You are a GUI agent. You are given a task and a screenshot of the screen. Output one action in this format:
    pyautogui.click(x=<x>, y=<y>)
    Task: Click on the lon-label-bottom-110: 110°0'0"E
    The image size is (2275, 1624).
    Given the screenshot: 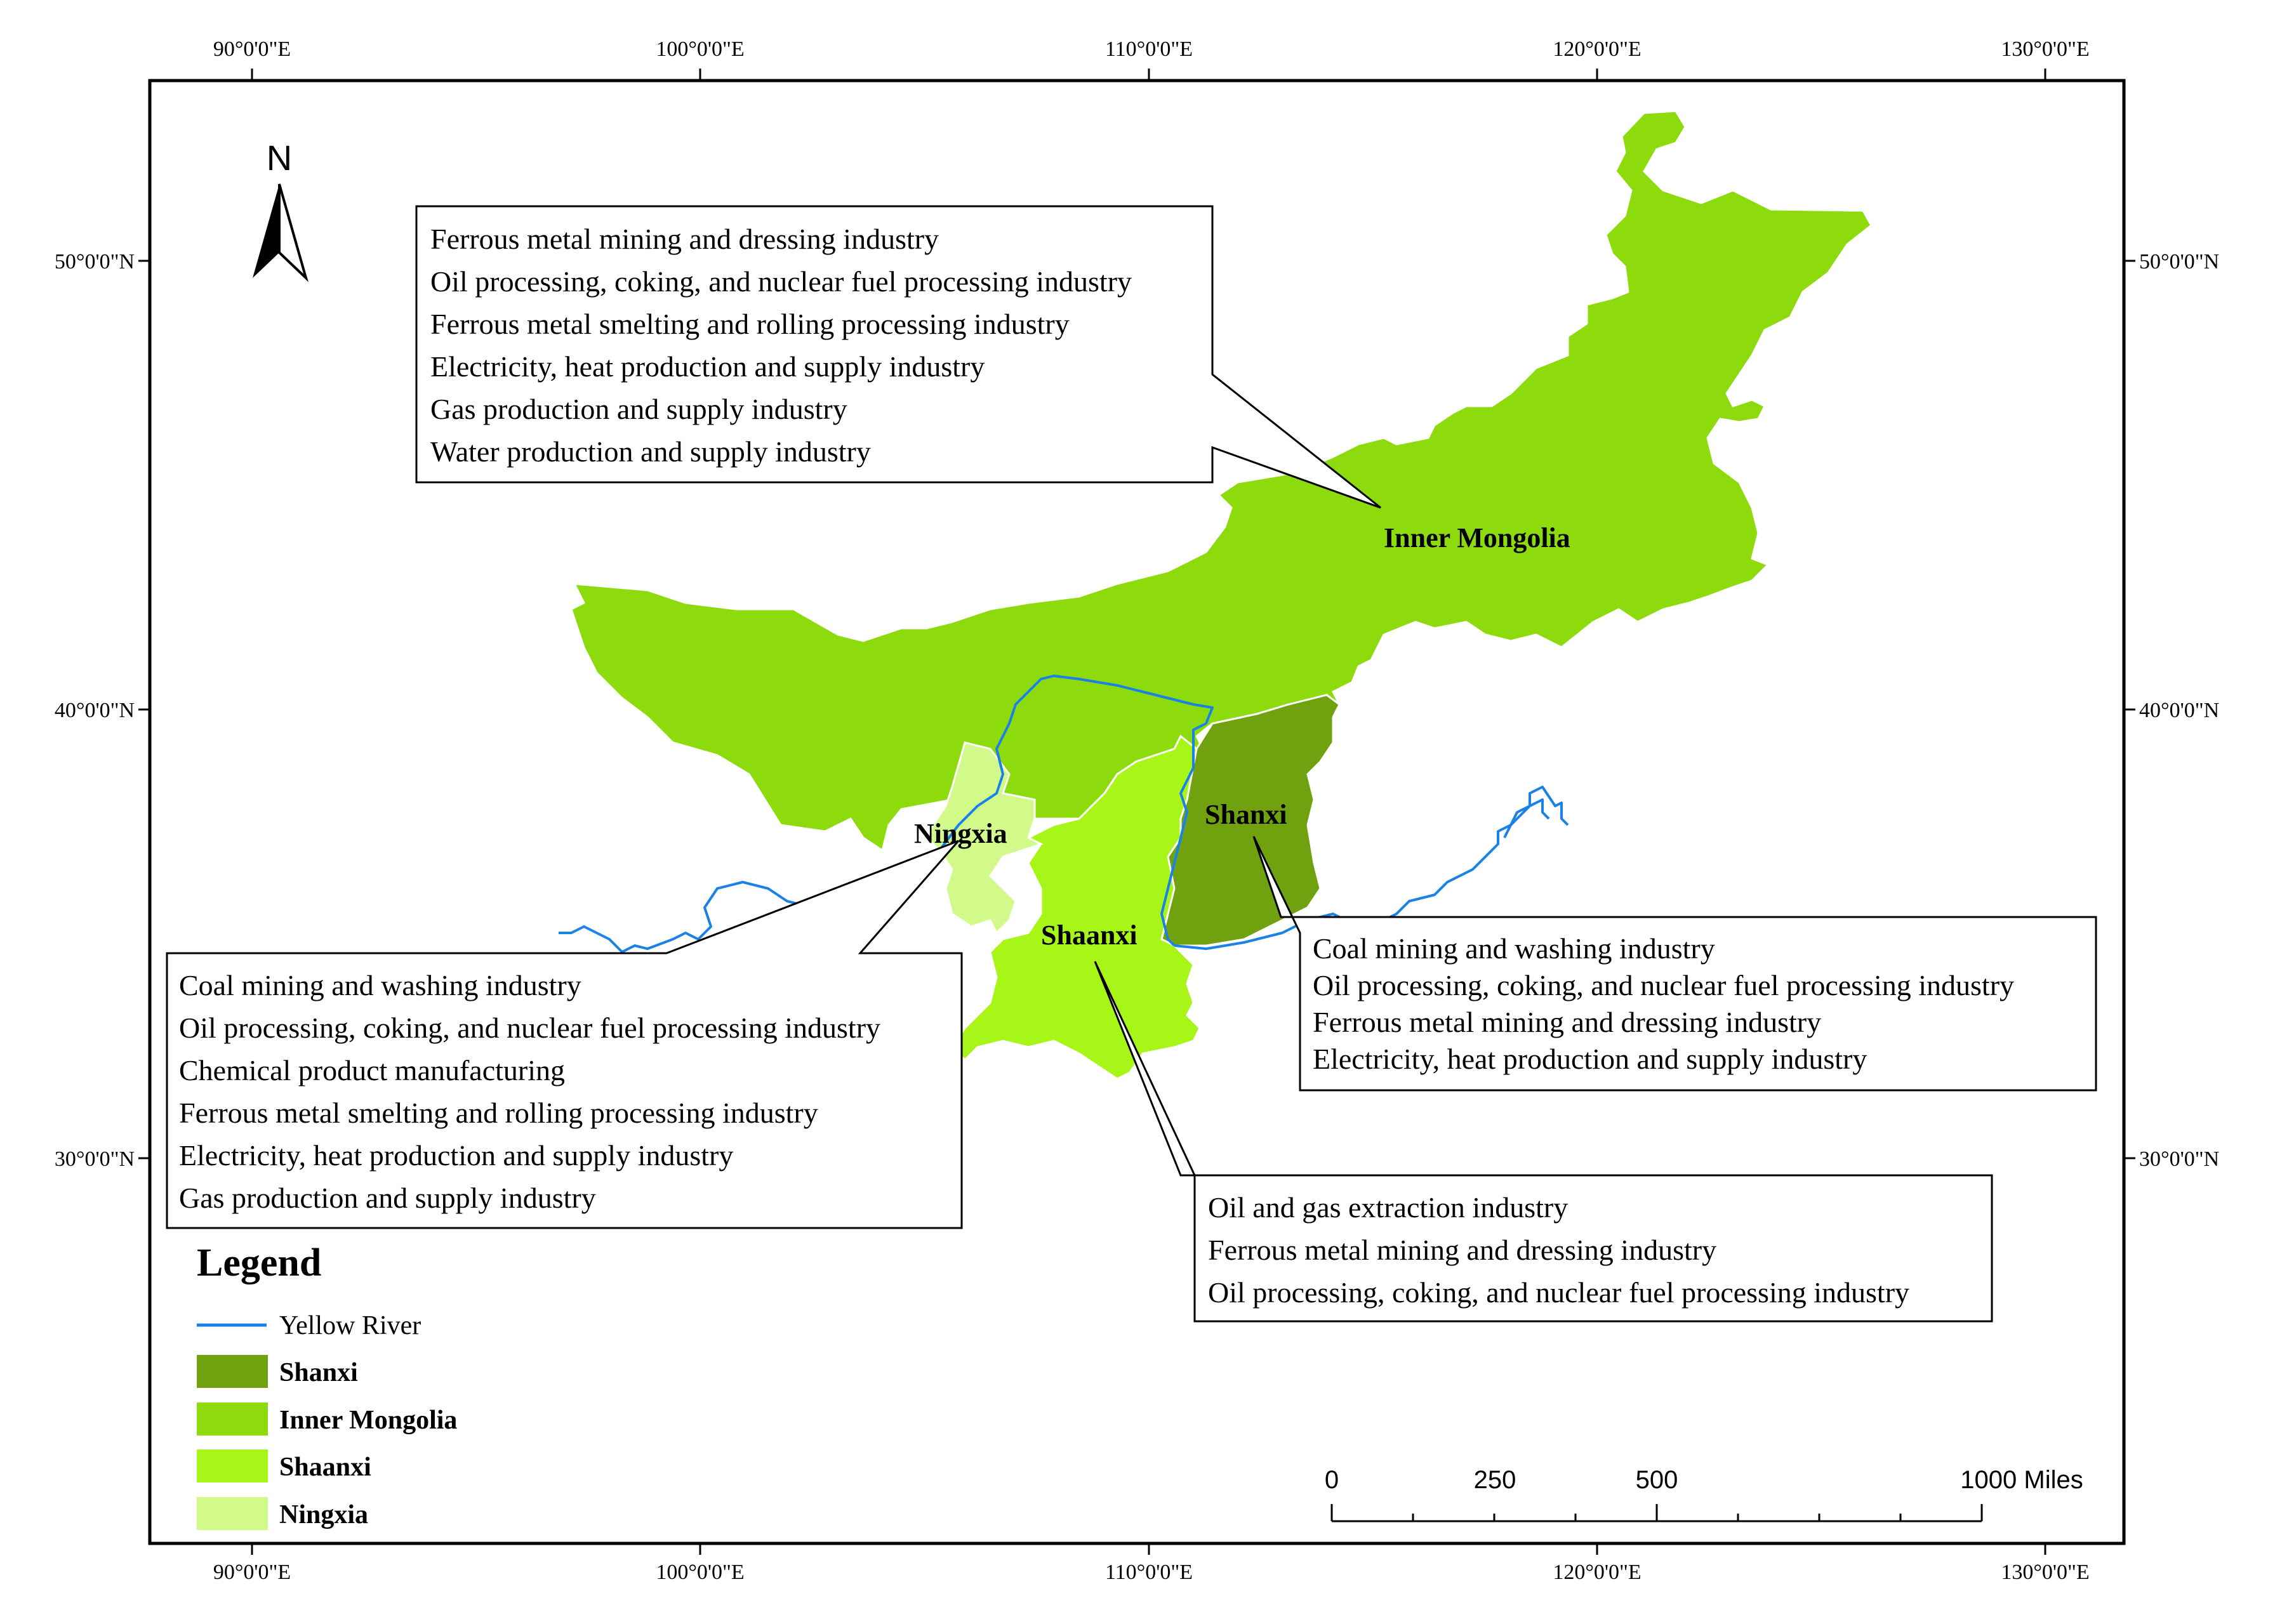 What is the action you would take?
    pyautogui.click(x=1149, y=1573)
    